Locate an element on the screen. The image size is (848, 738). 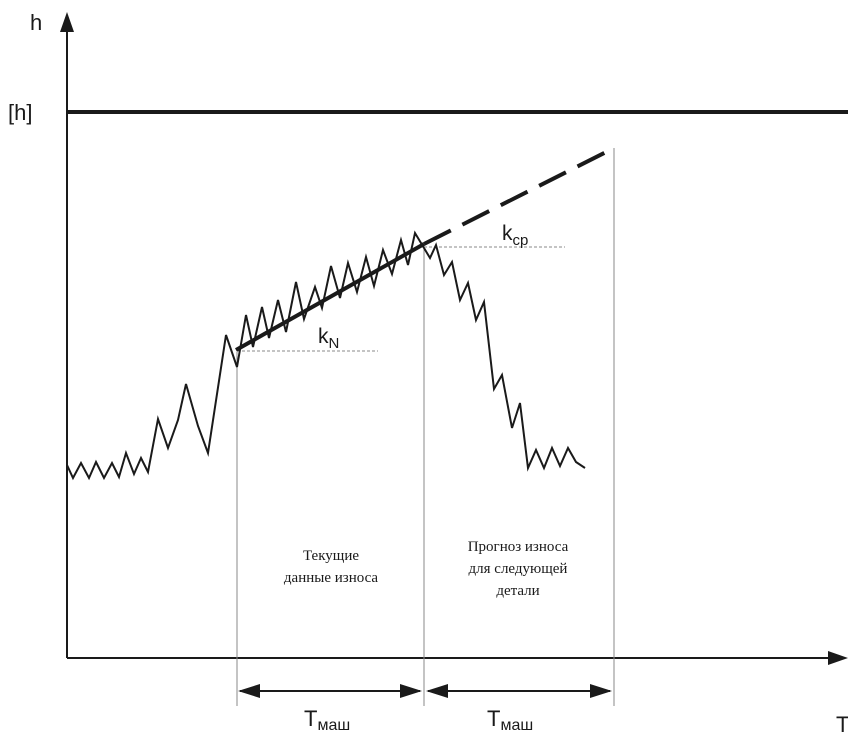
forecast-line is located at coordinates (519, 196).